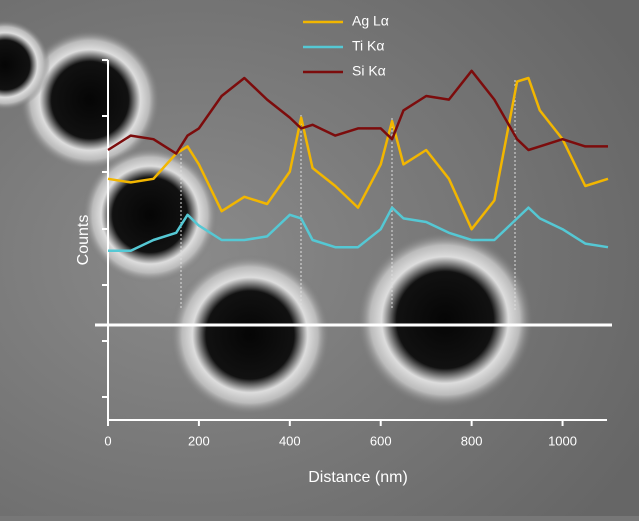  Describe the element at coordinates (381, 440) in the screenshot. I see `x-tick-label: 600` at that location.